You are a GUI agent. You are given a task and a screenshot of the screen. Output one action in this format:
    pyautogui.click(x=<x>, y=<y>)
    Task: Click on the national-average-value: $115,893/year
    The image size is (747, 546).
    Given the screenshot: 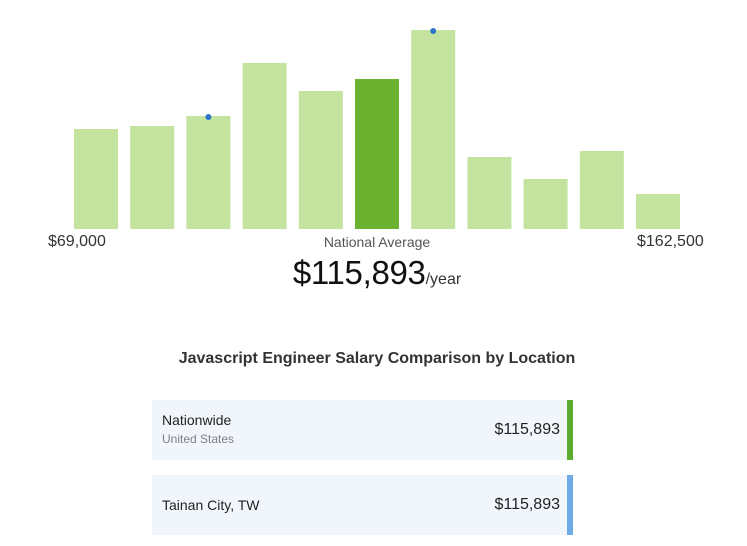 What is the action you would take?
    pyautogui.click(x=373, y=273)
    